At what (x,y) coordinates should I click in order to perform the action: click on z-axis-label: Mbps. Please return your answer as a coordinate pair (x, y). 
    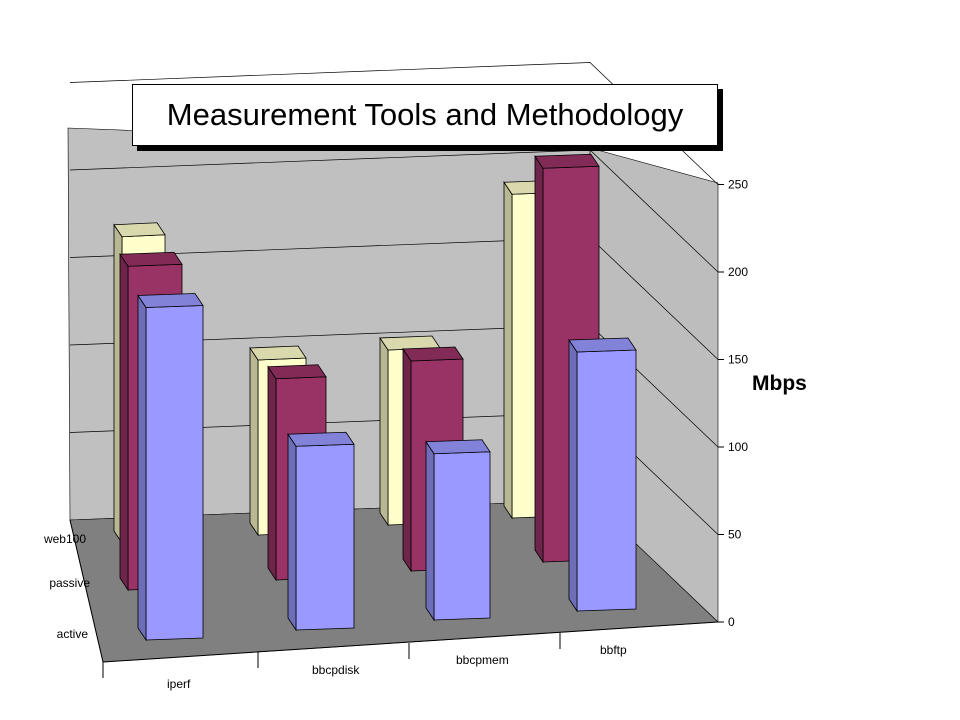
    Looking at the image, I should click on (779, 383).